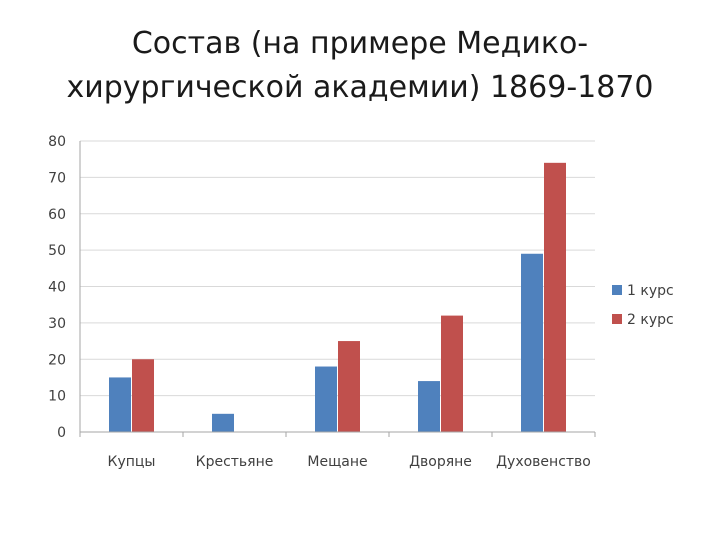  I want to click on x-axis-labels: Купцы Крестьяне Мещане Дворяне Духовенство, so click(349, 462).